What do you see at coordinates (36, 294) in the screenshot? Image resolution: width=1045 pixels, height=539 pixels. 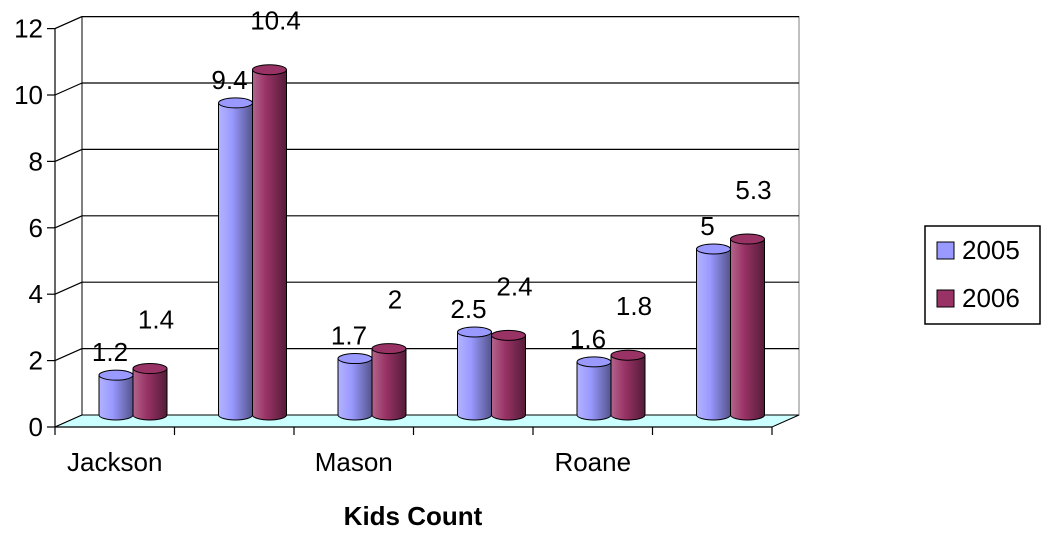 I see `y-tick-label: 4` at bounding box center [36, 294].